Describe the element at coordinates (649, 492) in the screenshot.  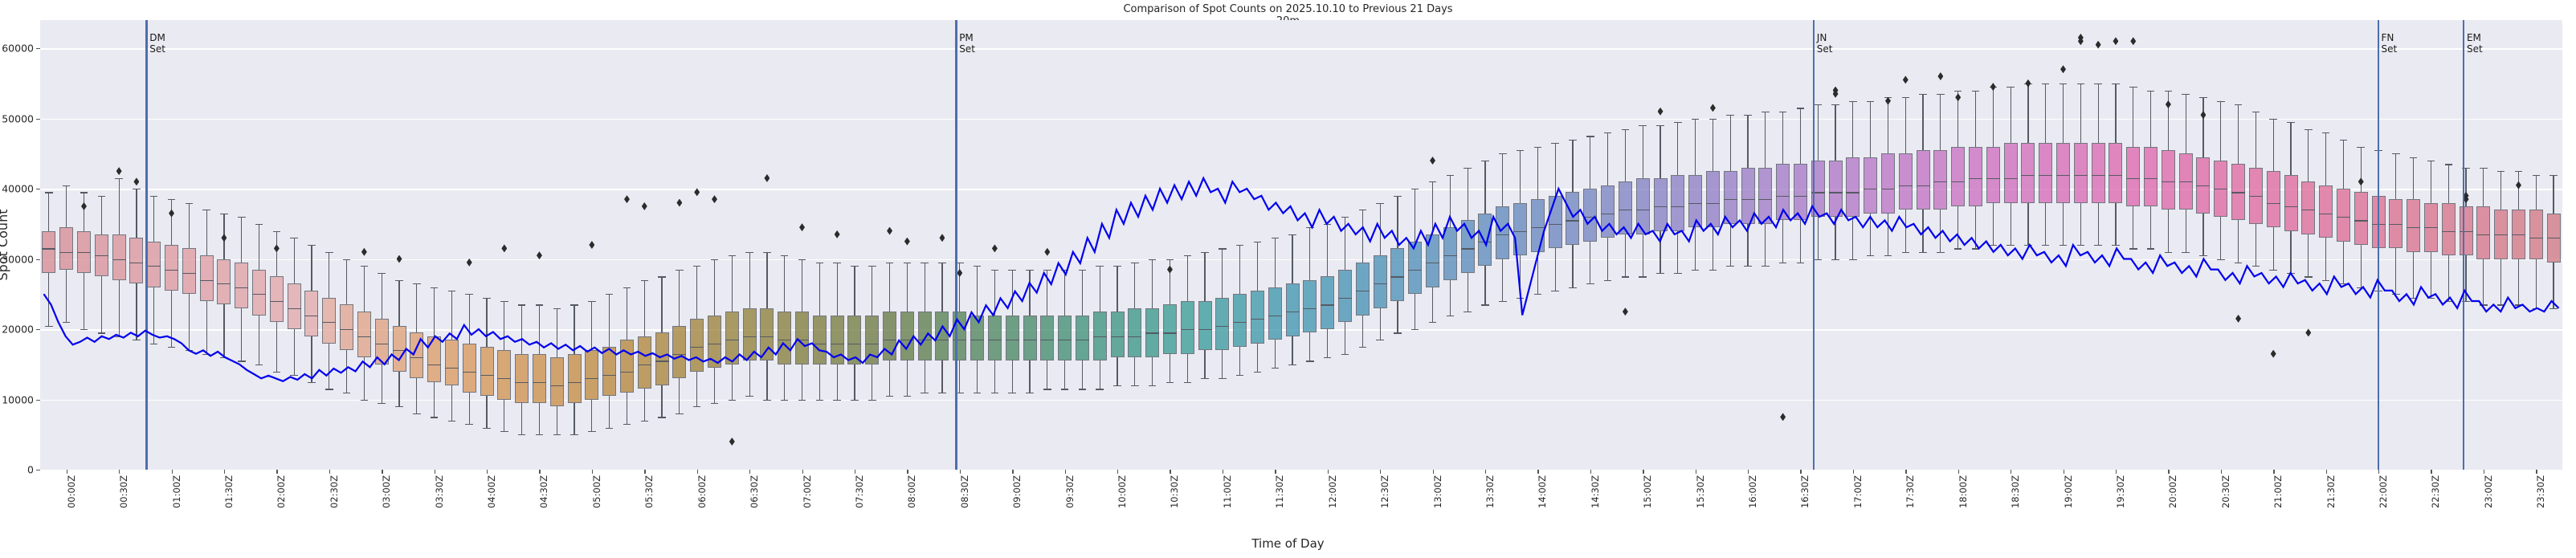
I see `x-tick-label: 05:30Z` at that location.